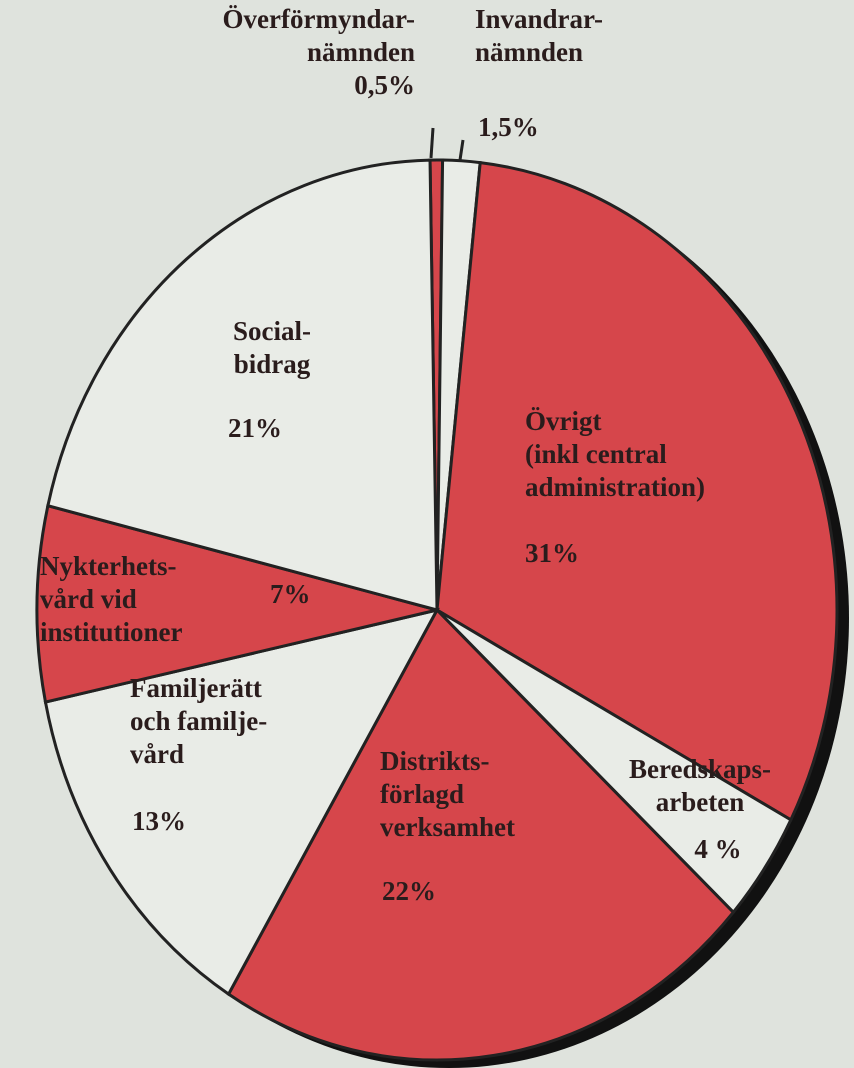 This screenshot has height=1068, width=854. What do you see at coordinates (409, 891) in the screenshot?
I see `value-label: 22%` at bounding box center [409, 891].